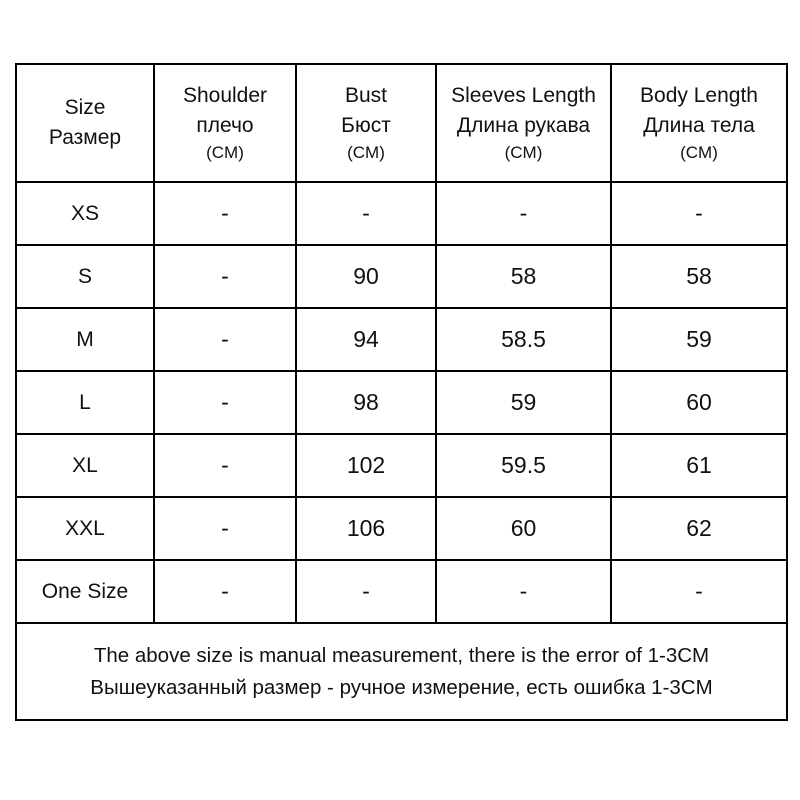 Image resolution: width=800 pixels, height=800 pixels. I want to click on table-row: One Size - - - -, so click(401, 591).